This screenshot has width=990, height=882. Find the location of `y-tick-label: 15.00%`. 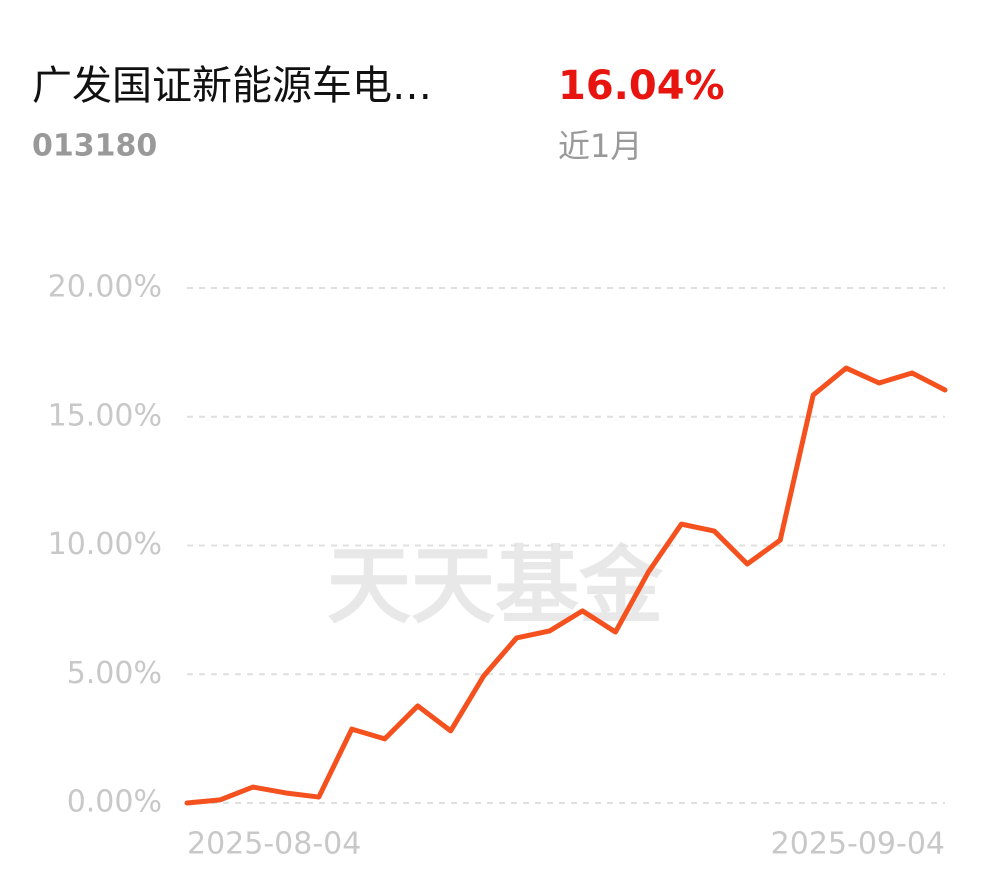

y-tick-label: 15.00% is located at coordinates (105, 415).